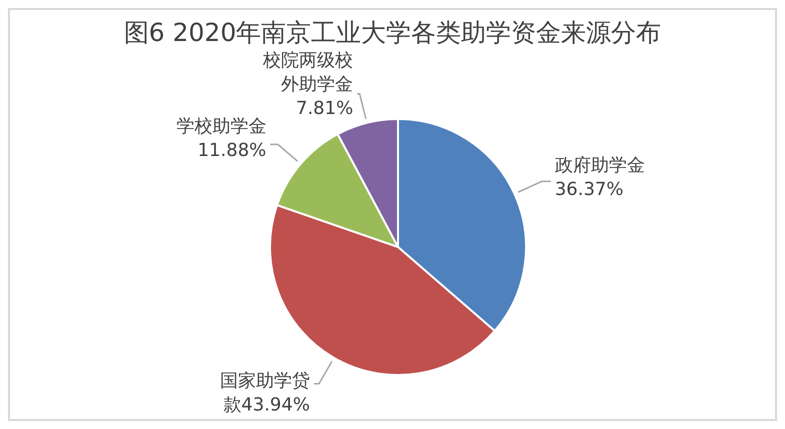 The height and width of the screenshot is (429, 785). What do you see at coordinates (325, 108) in the screenshot?
I see `data-label: 7.81%` at bounding box center [325, 108].